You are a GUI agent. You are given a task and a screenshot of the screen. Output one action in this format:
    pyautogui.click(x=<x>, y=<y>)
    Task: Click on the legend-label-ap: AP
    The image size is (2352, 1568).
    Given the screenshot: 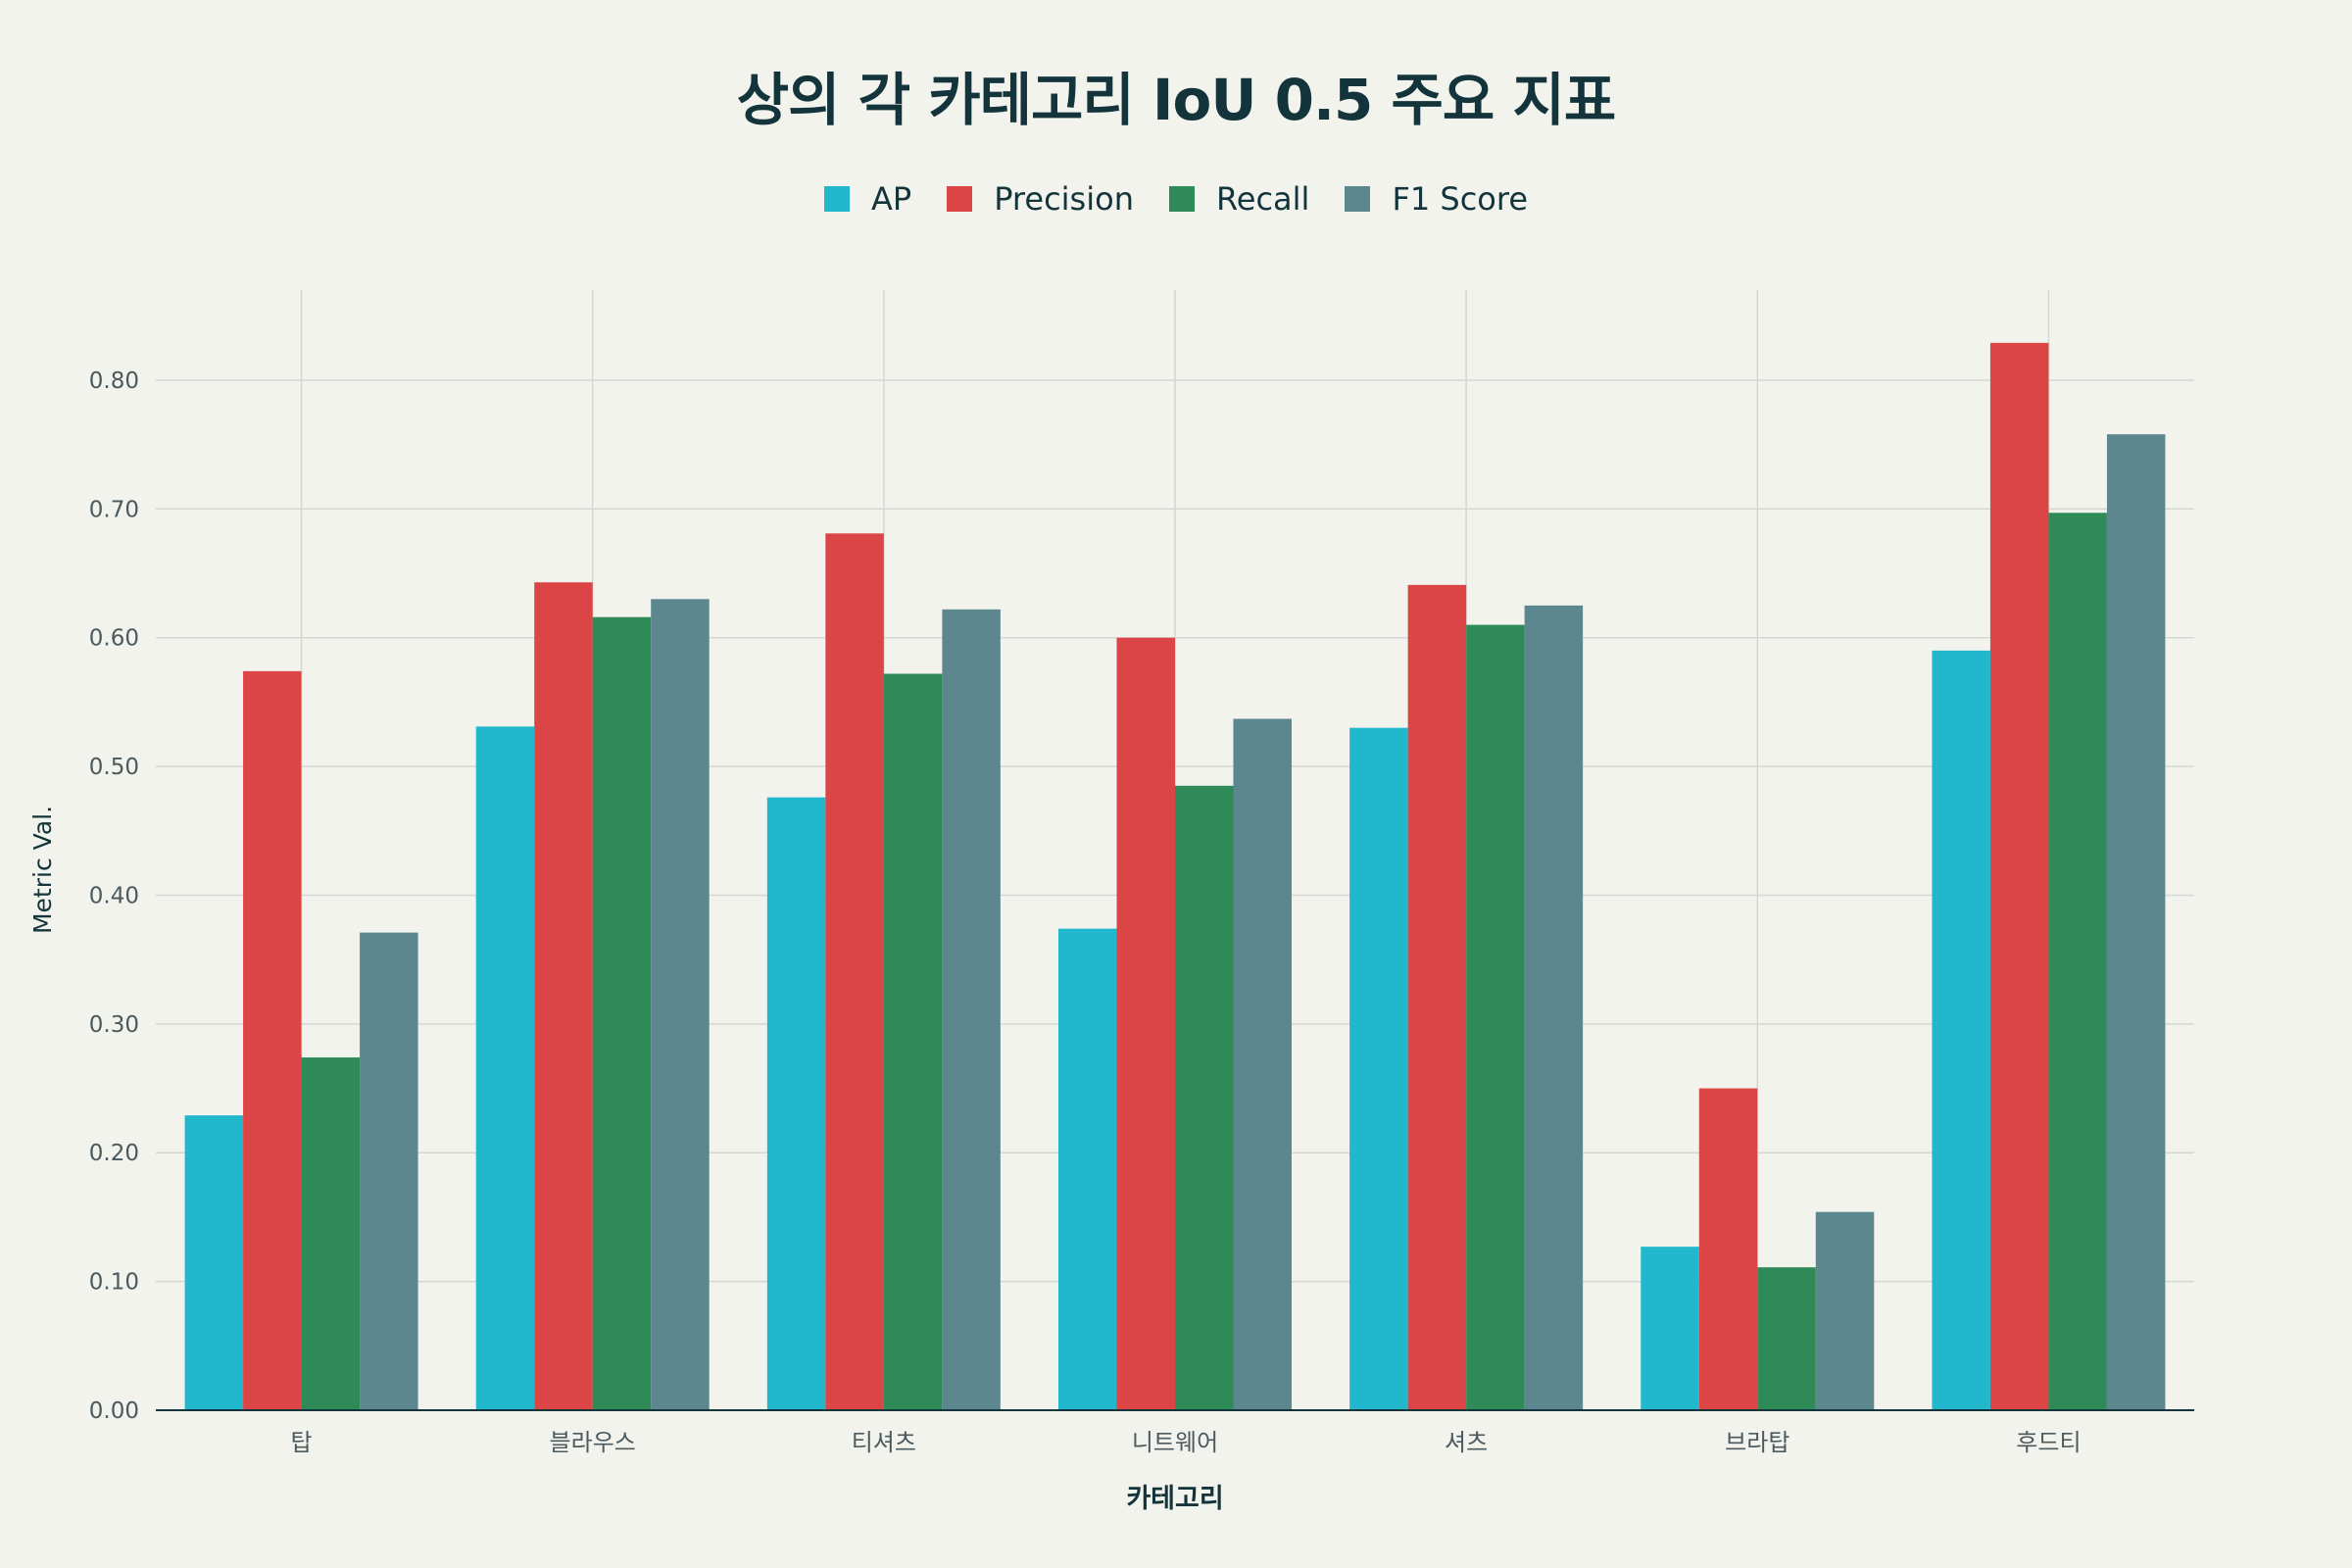 What is the action you would take?
    pyautogui.click(x=891, y=199)
    